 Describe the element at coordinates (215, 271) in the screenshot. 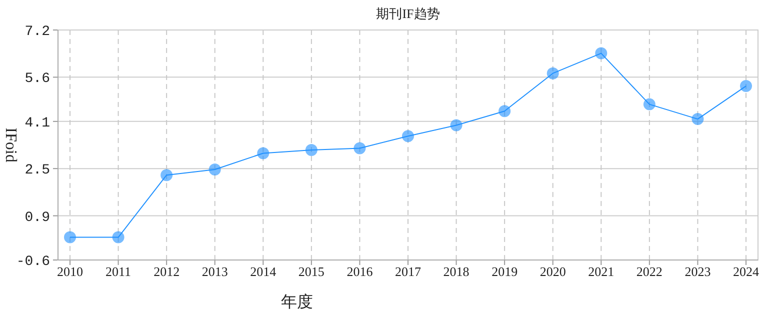

I see `x-tick-label: 2013` at that location.